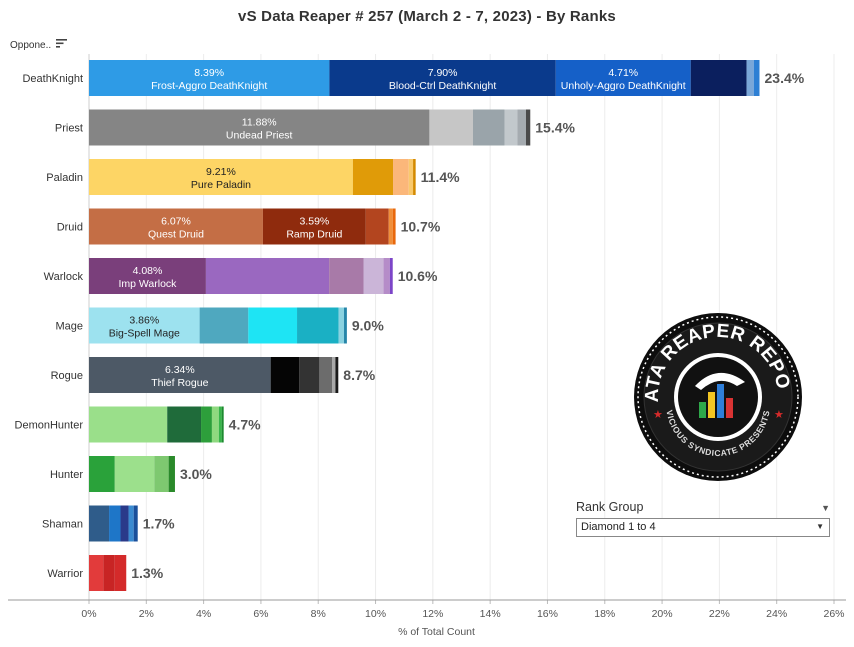 The image size is (854, 647). I want to click on category-label: Rogue, so click(67, 376).